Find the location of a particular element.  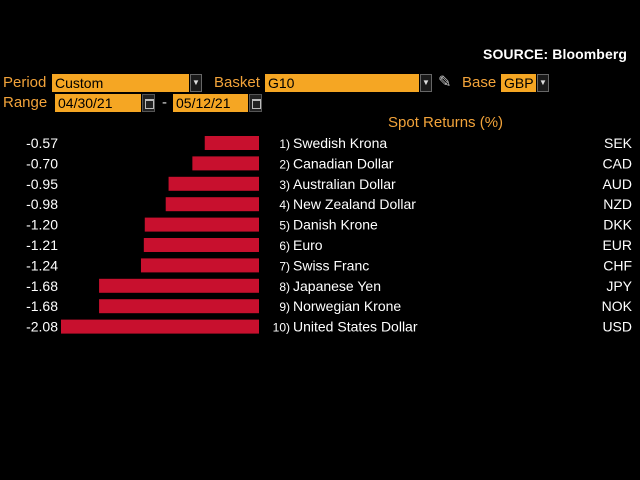

bar-jpy is located at coordinates (179, 285).